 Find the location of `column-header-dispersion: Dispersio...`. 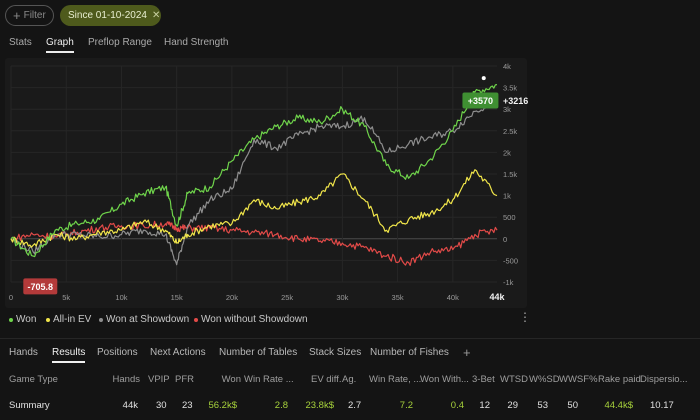

column-header-dispersion: Dispersio... is located at coordinates (664, 379).